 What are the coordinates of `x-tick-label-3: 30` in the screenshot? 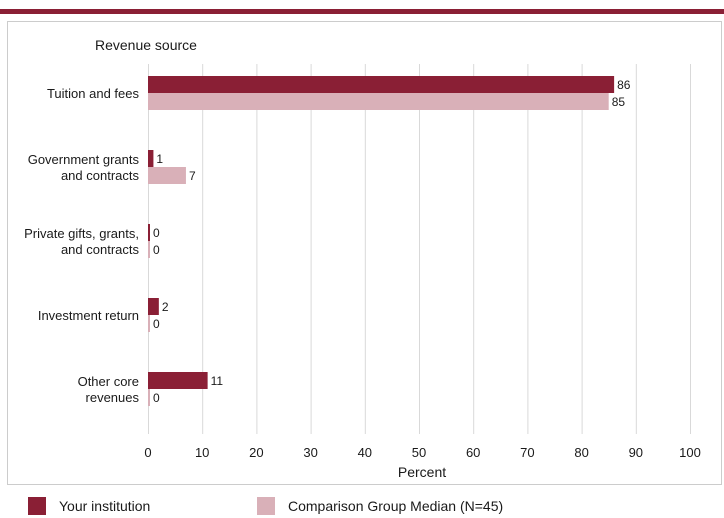 It's located at (310, 452).